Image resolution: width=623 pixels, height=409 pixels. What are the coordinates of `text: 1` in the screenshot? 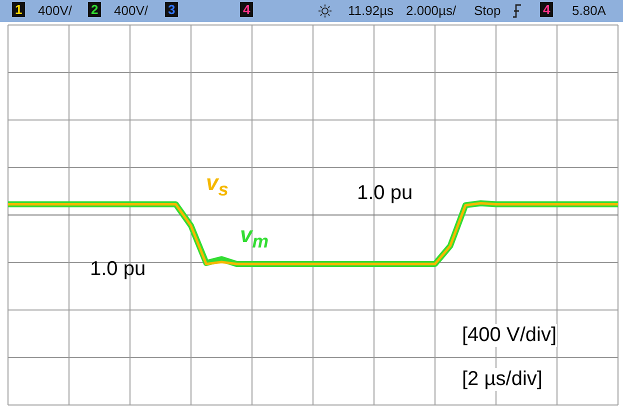 It's located at (19, 9).